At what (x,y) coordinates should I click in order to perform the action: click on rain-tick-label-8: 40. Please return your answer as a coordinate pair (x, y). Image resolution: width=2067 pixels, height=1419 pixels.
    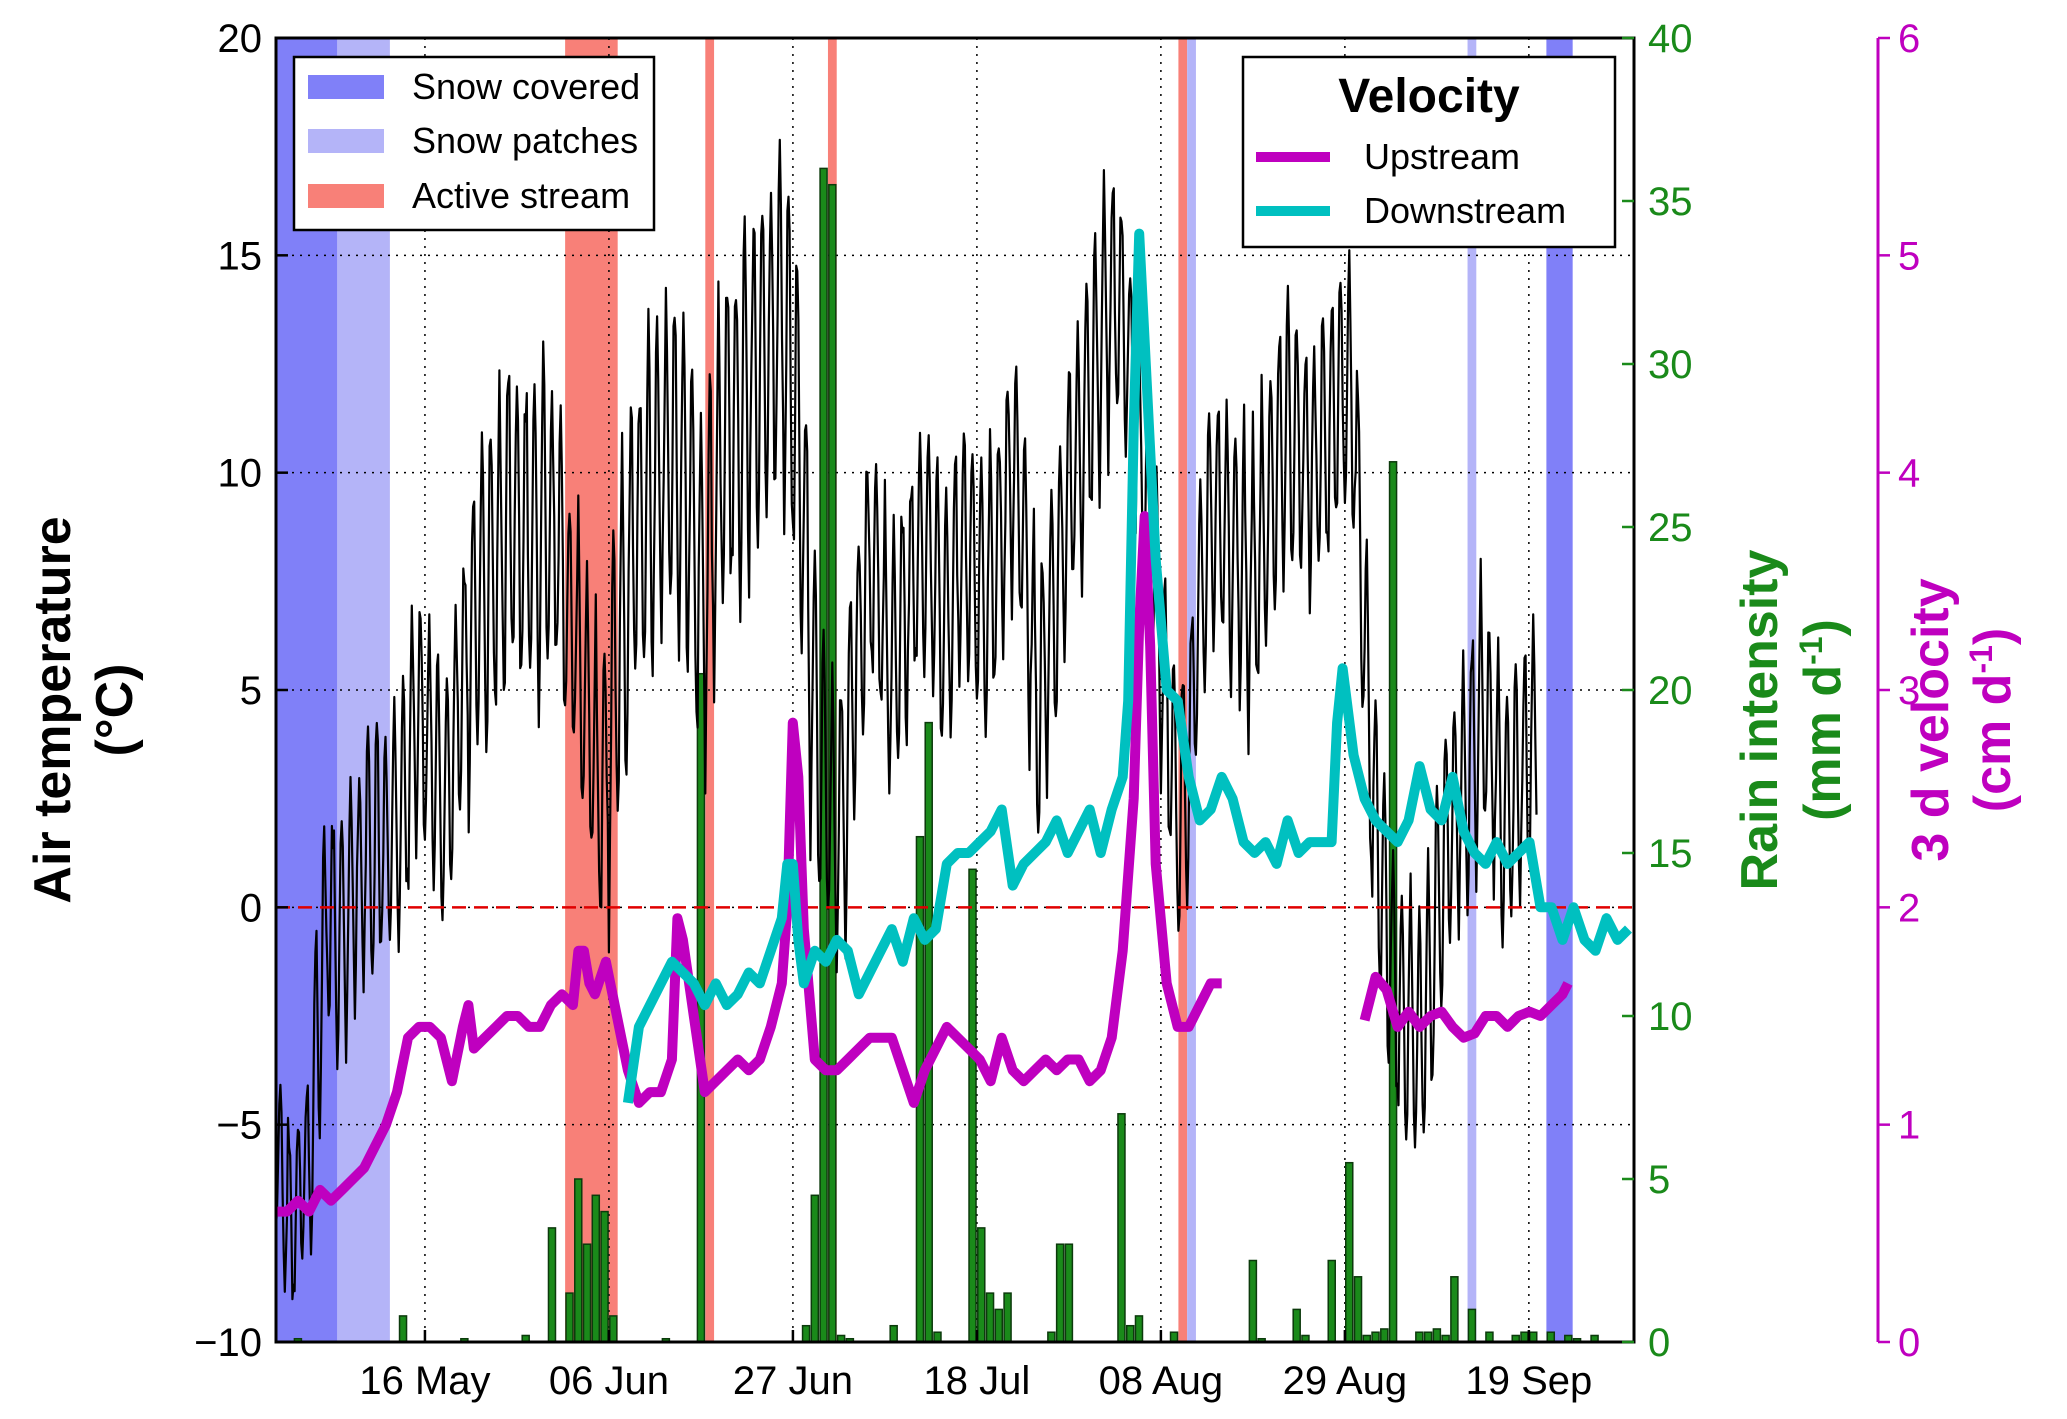
    Looking at the image, I should click on (1670, 39).